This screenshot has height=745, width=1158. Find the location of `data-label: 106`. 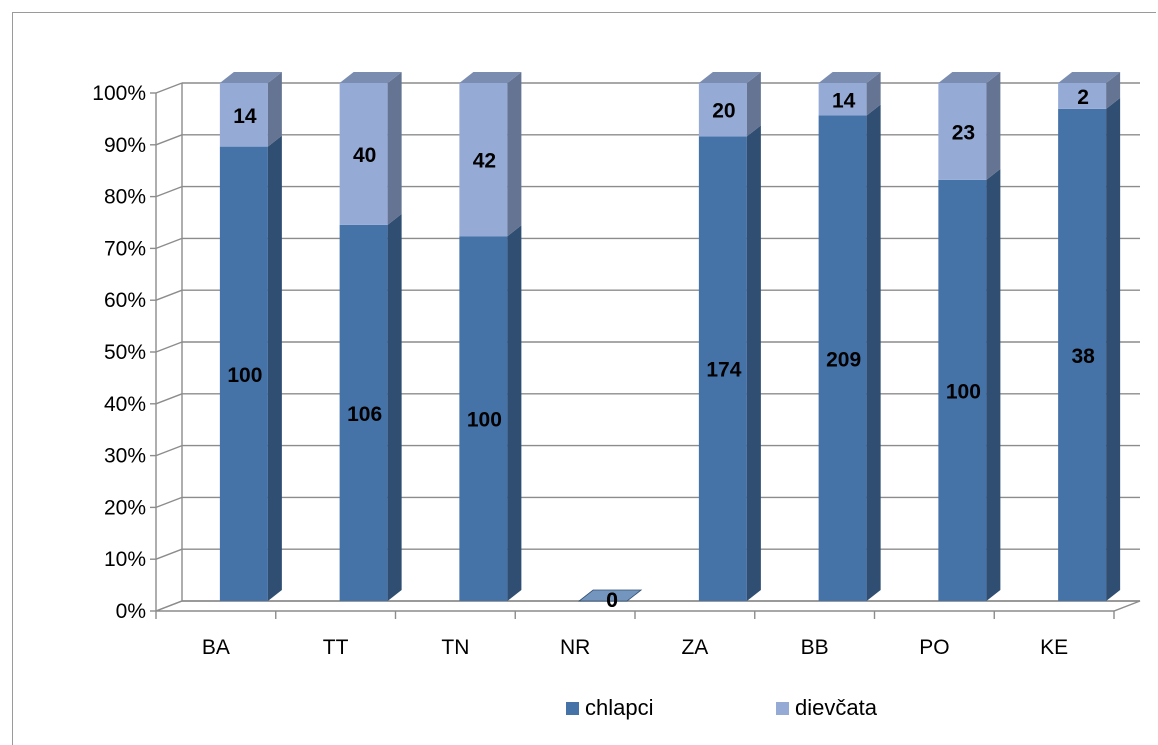

data-label: 106 is located at coordinates (364, 414).